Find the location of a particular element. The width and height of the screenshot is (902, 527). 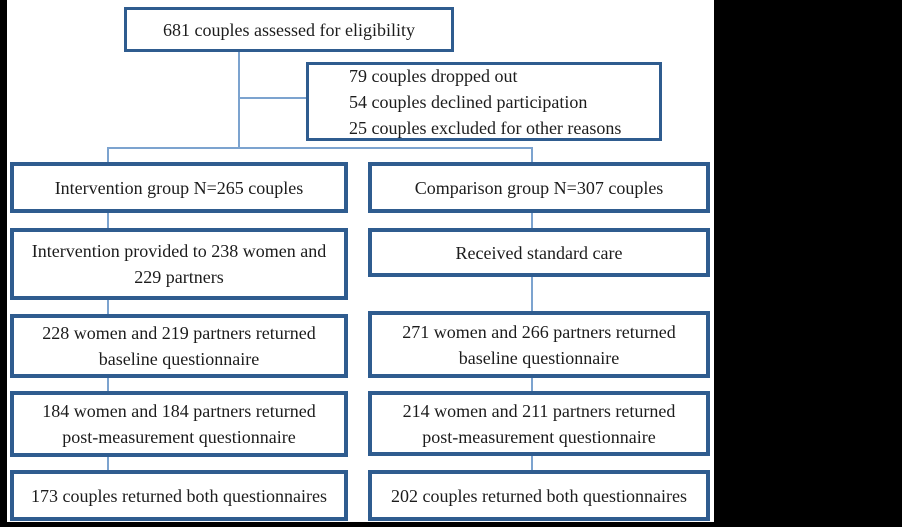

connector-right-baseline-to-post is located at coordinates (532, 384).